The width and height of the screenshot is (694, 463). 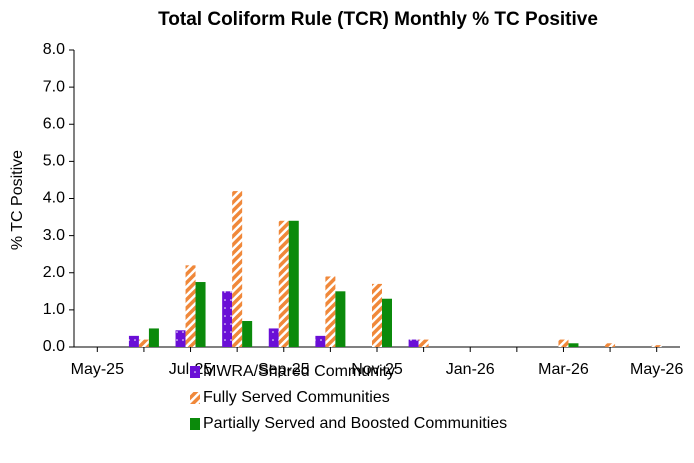 What do you see at coordinates (296, 397) in the screenshot?
I see `legend-label: Fully Served Communities` at bounding box center [296, 397].